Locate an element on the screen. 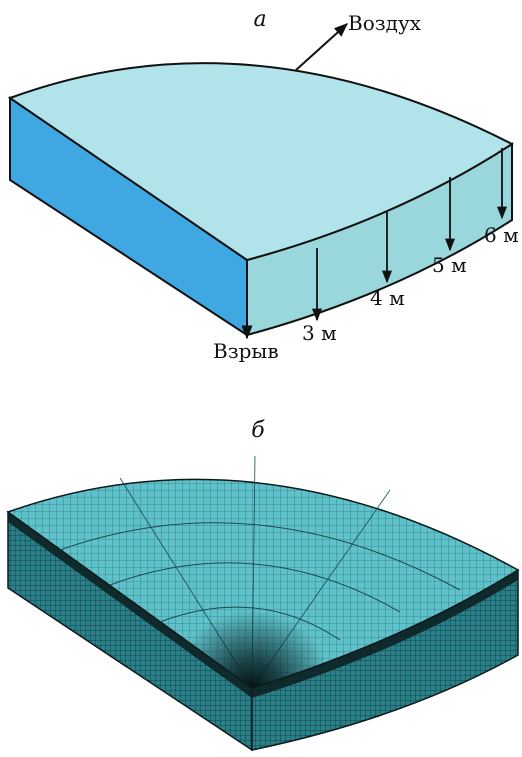 This screenshot has height=757, width=522. probe-label-4m: 4 м is located at coordinates (387, 298).